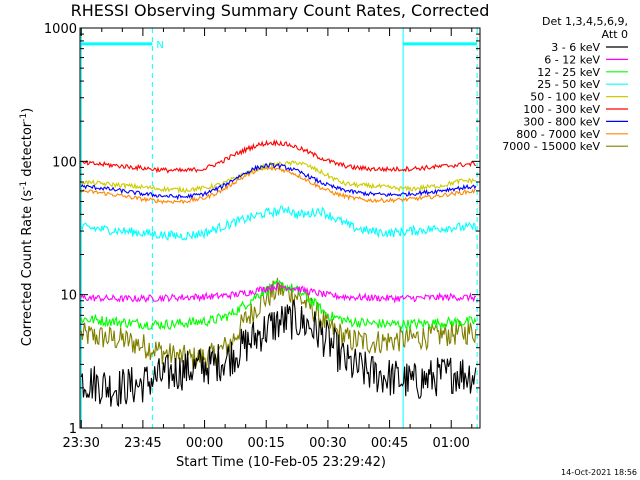 The width and height of the screenshot is (640, 480). What do you see at coordinates (24, 185) in the screenshot?
I see `y-axis-label-sup1: -1` at bounding box center [24, 185].